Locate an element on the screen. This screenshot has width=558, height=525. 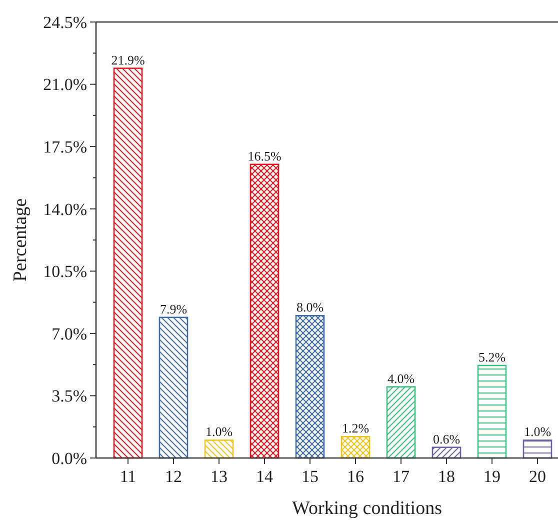
x-axis-title: Working conditions is located at coordinates (367, 508).